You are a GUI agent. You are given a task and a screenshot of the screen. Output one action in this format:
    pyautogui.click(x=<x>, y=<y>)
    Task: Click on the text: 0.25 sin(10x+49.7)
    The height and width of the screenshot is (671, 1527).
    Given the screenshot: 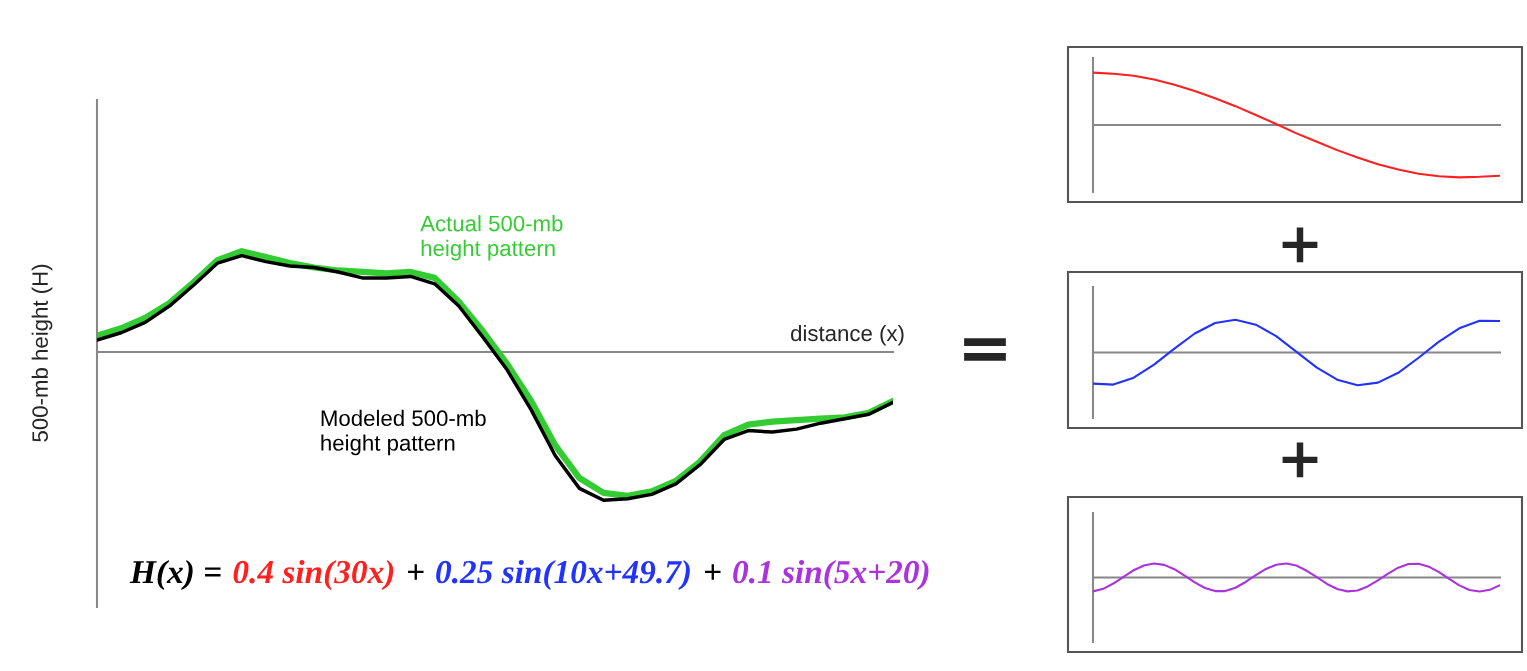 What is the action you would take?
    pyautogui.click(x=563, y=575)
    